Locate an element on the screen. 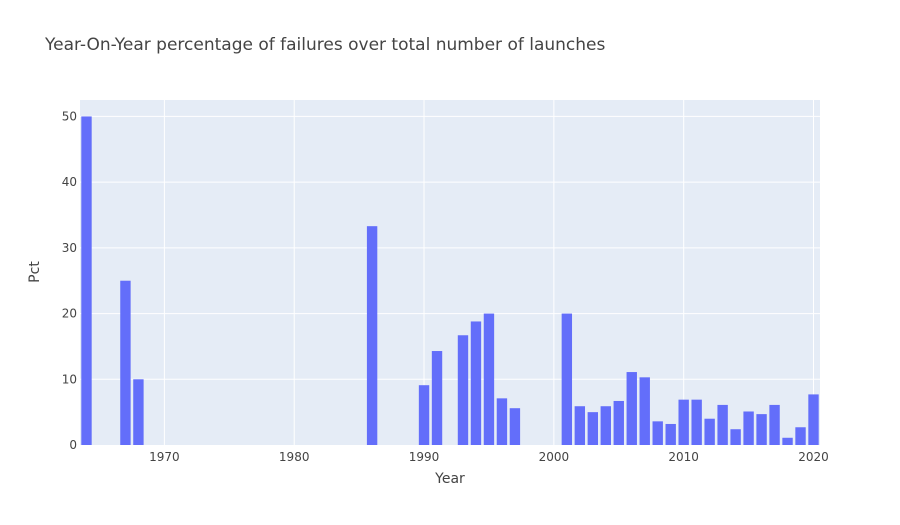  x-tick-label: 1970 is located at coordinates (164, 457).